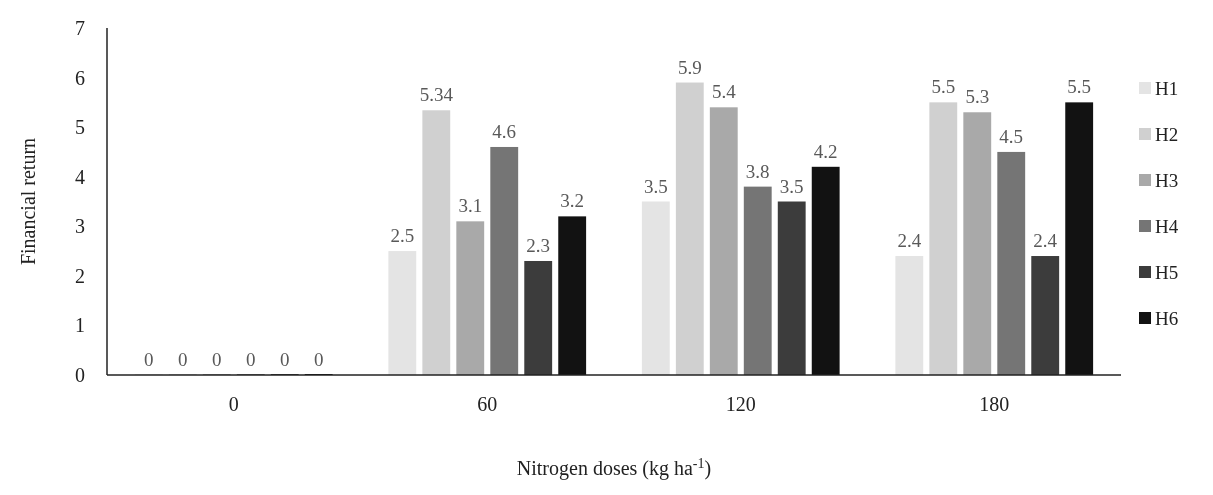 The height and width of the screenshot is (495, 1213). What do you see at coordinates (994, 404) in the screenshot?
I see `x-tick-label: 180` at bounding box center [994, 404].